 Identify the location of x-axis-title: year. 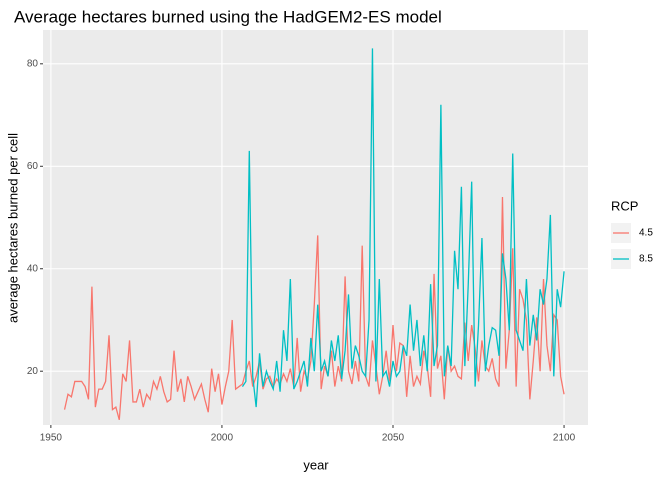
(316, 464).